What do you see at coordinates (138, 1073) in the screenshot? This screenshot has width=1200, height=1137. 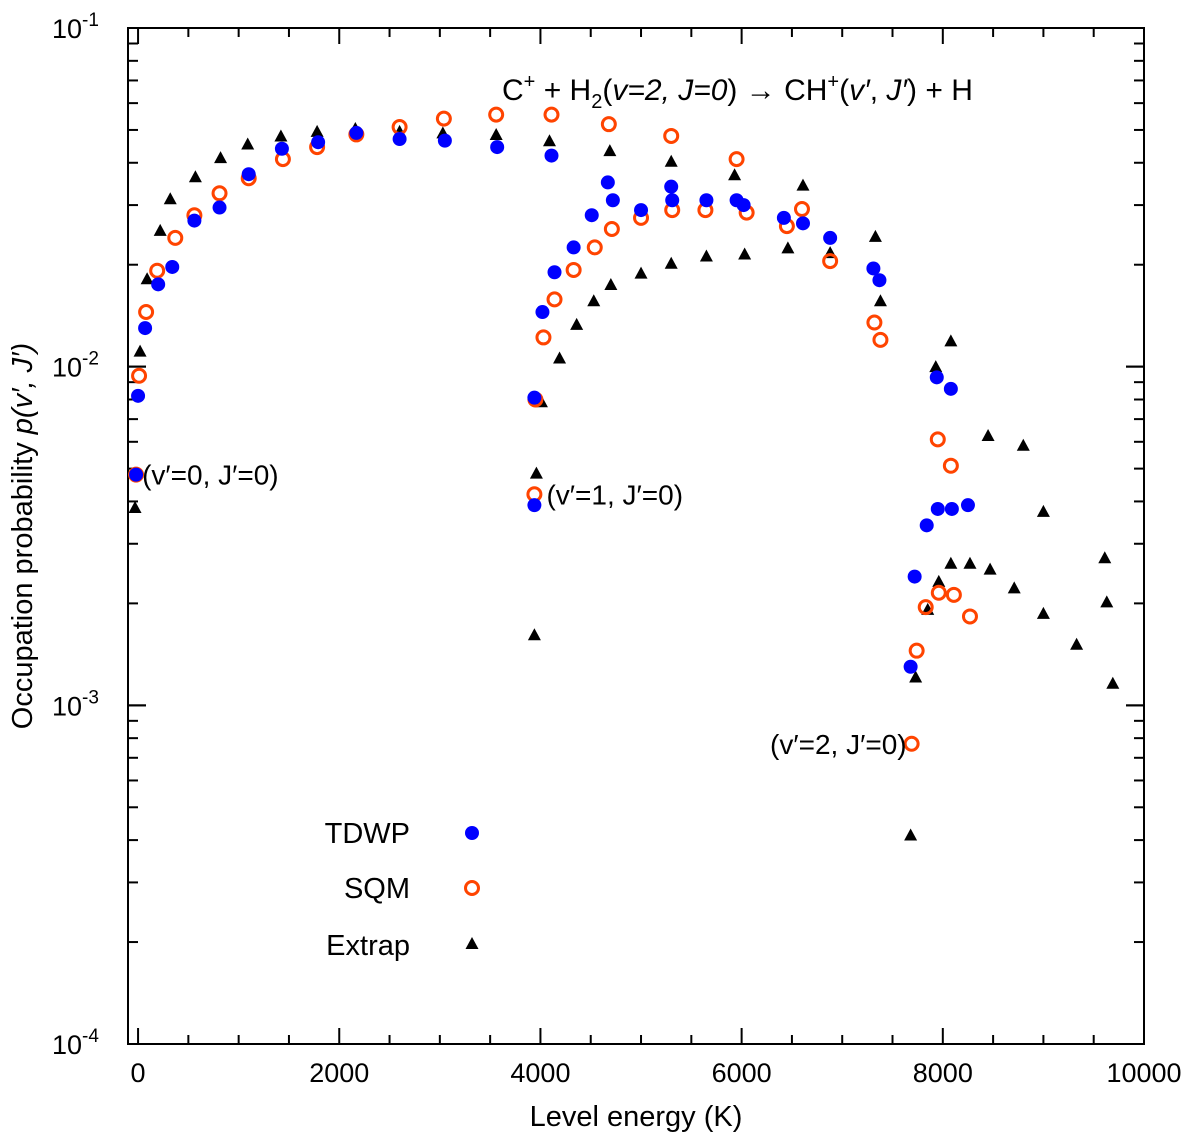 I see `x-tick-label: 0` at bounding box center [138, 1073].